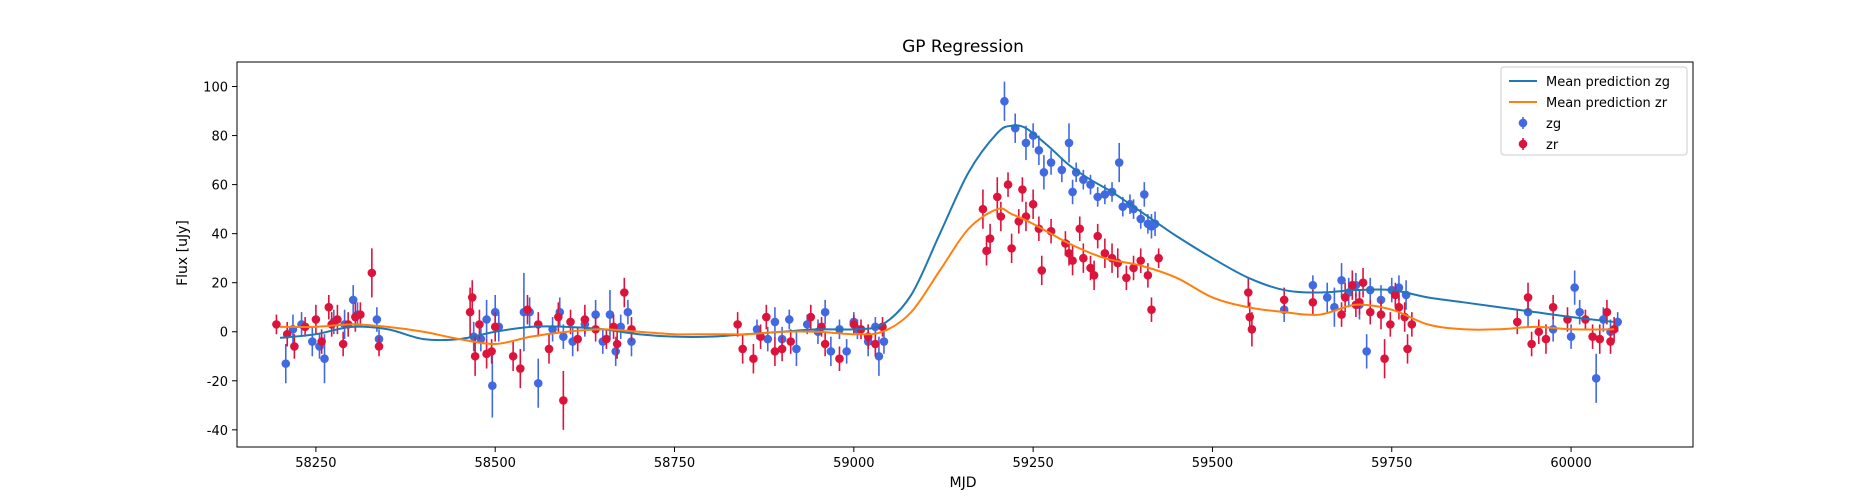 This screenshot has height=504, width=1875. I want to click on x-tick-label: 59750, so click(1391, 463).